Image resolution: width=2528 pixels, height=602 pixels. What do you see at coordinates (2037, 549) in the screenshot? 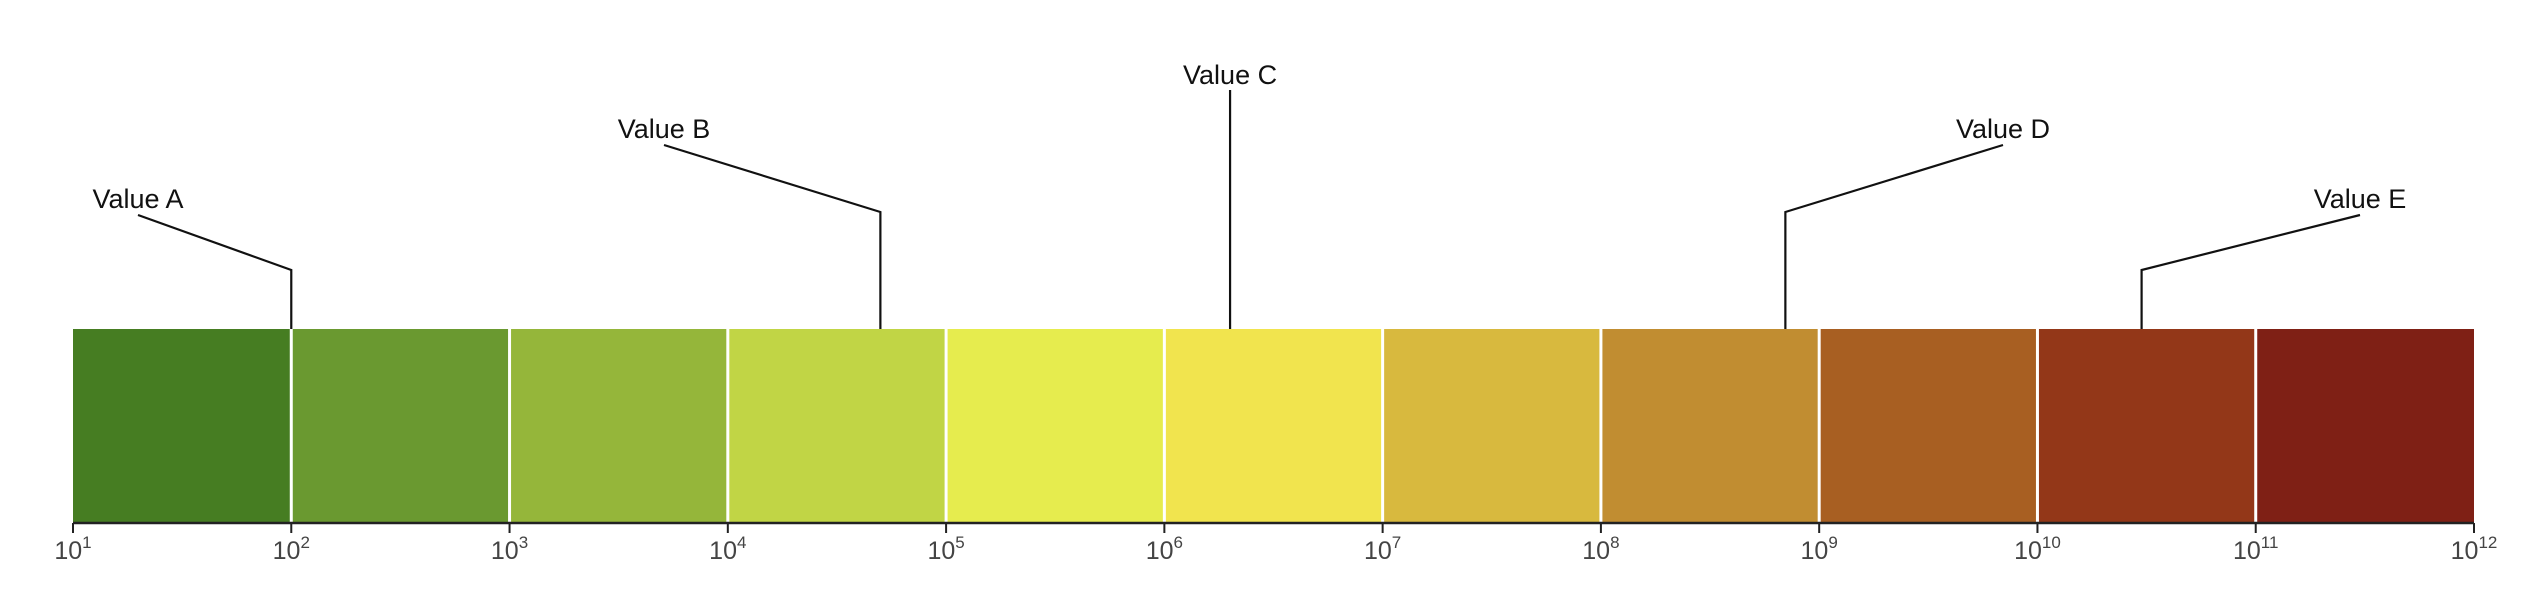
I see `x-tick-label-10: 10¹⁰` at bounding box center [2037, 549].